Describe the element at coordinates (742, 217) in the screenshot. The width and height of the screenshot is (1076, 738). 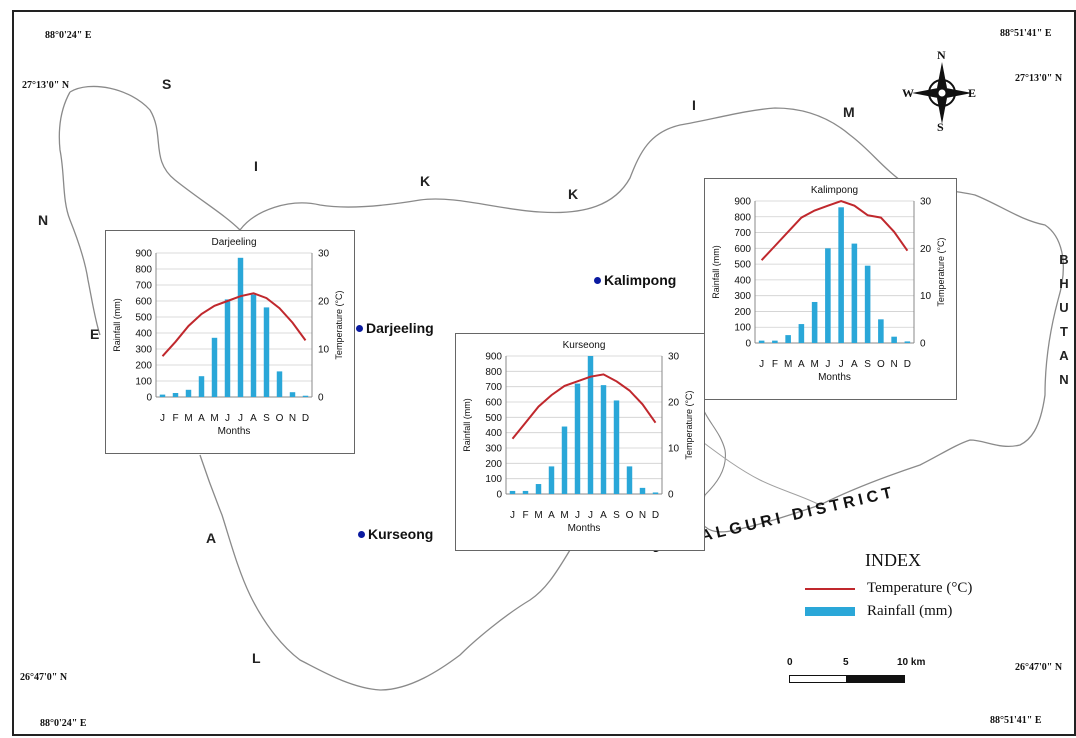
I see `y-tick-label: 800` at that location.